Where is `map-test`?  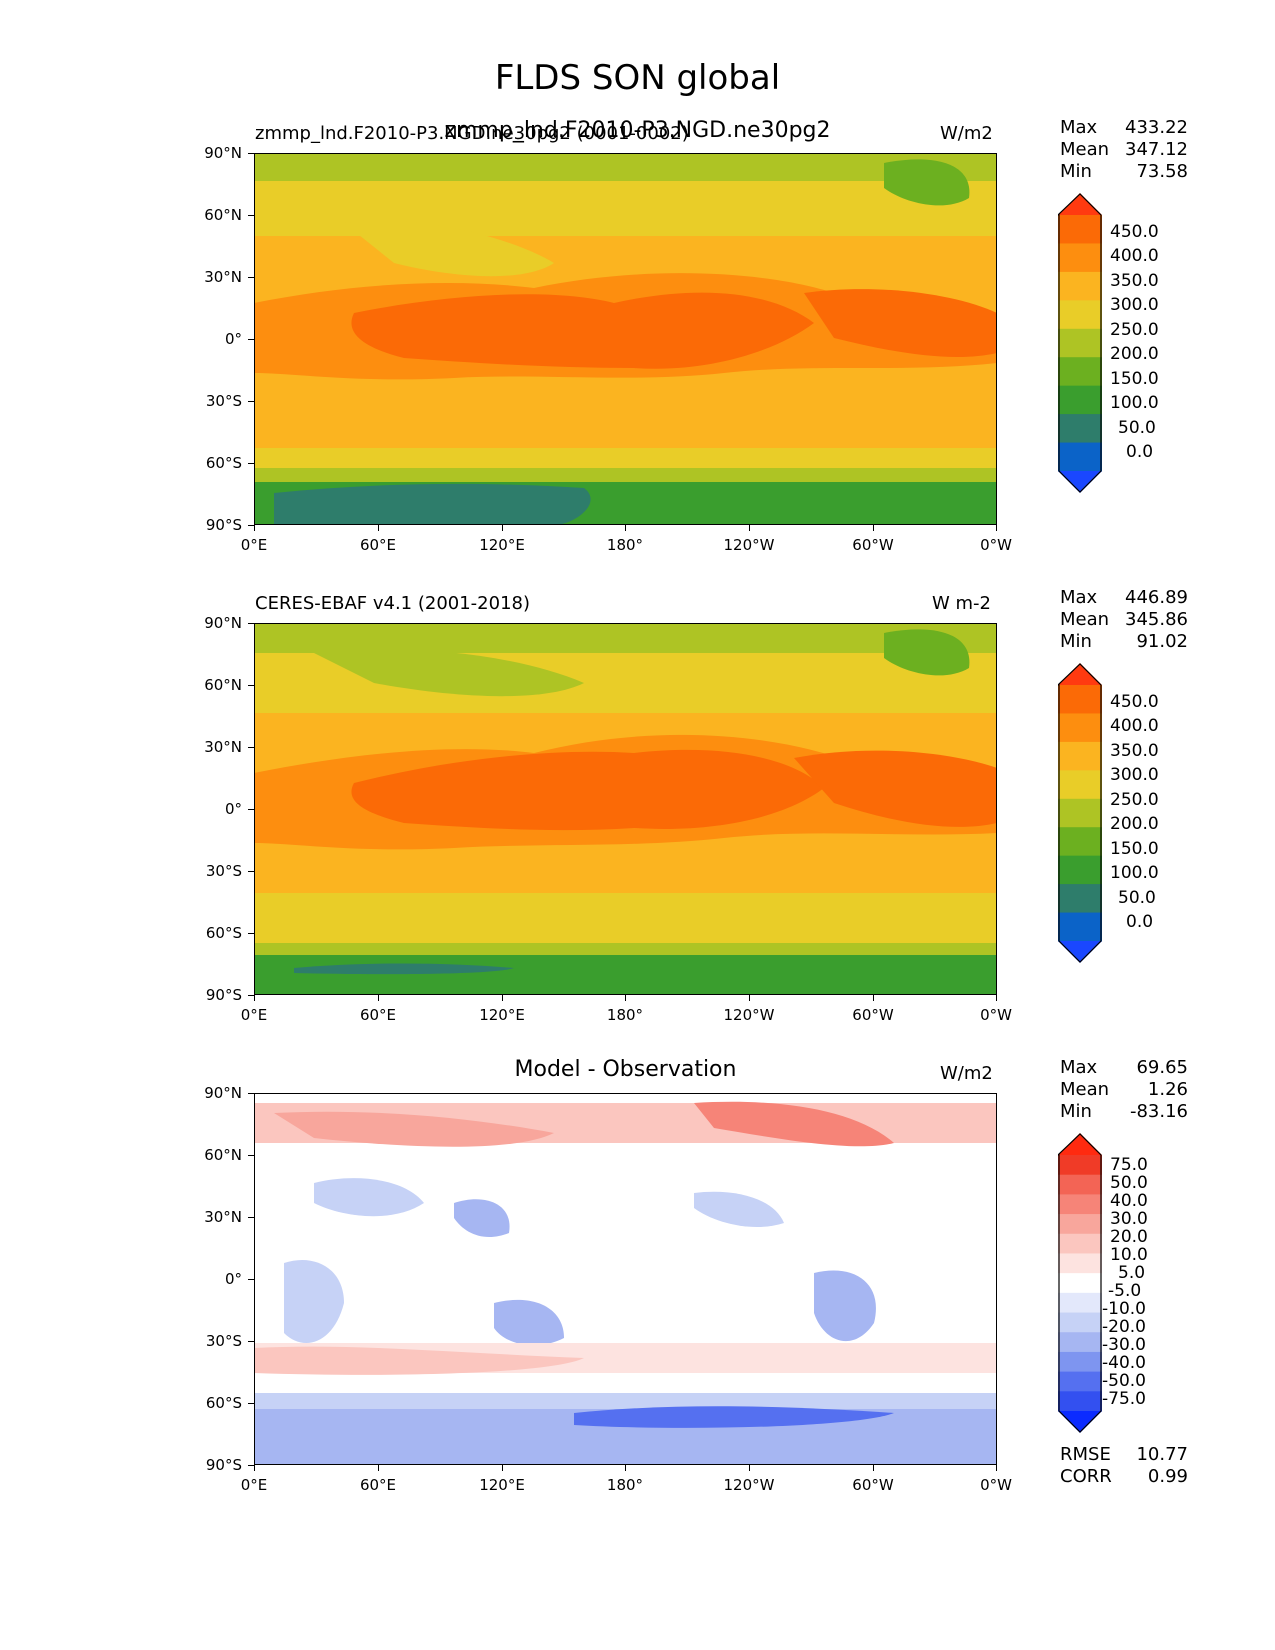
map-test is located at coordinates (625, 339).